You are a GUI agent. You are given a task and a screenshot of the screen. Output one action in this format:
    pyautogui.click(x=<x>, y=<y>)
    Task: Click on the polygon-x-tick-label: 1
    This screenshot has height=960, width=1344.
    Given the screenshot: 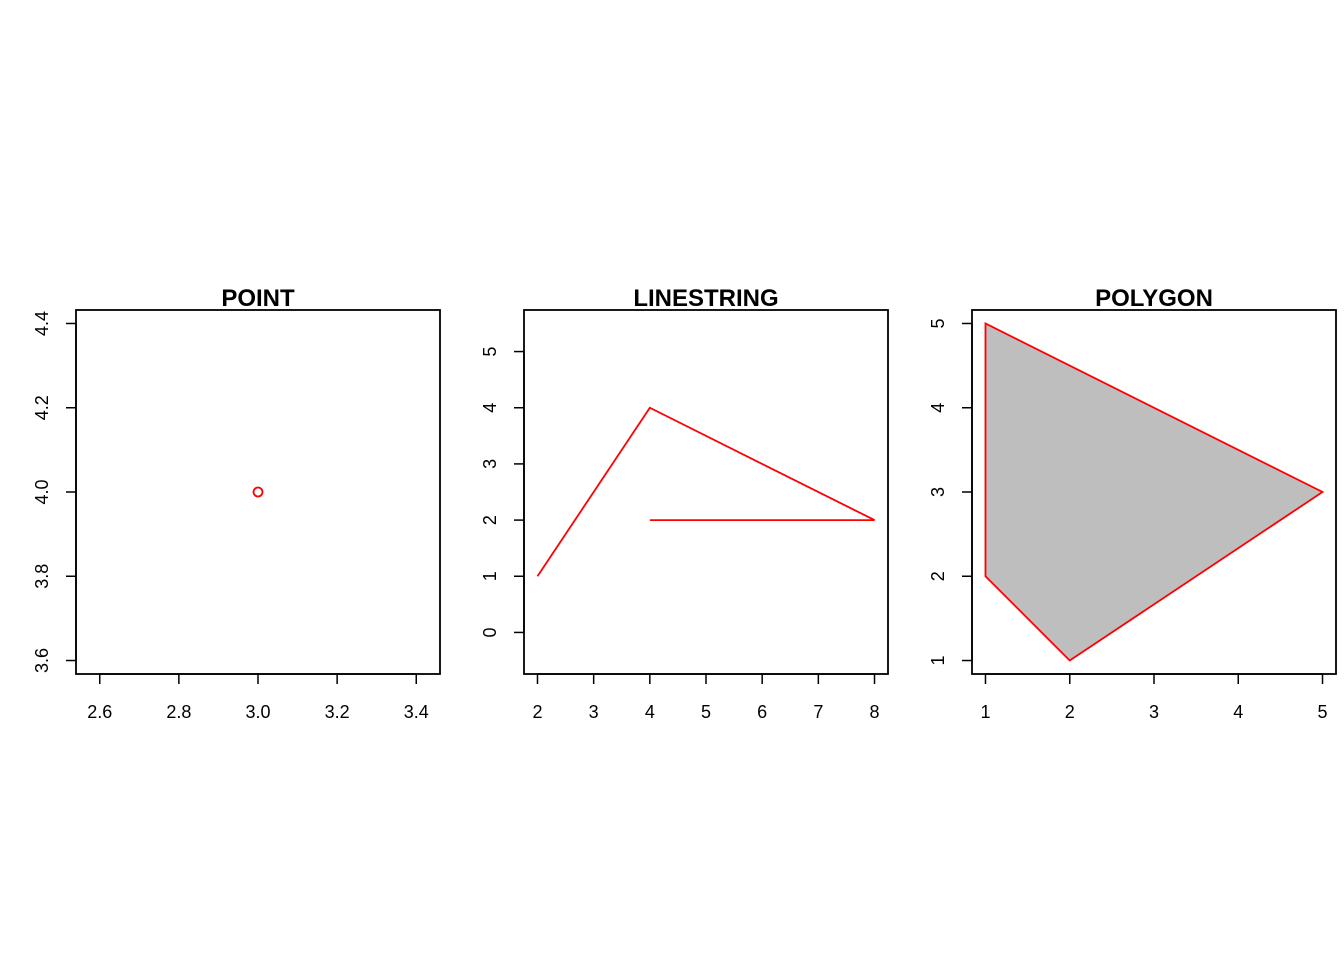 What is the action you would take?
    pyautogui.click(x=985, y=712)
    